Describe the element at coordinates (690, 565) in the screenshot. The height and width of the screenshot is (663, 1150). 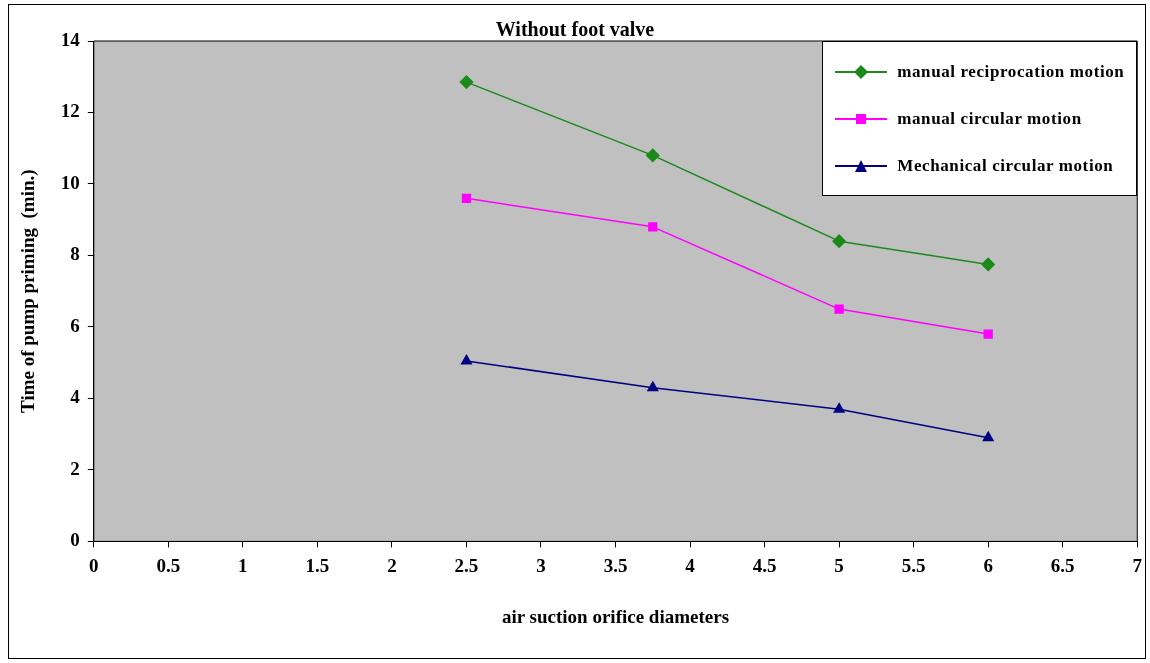
I see `x-tick-label: 4` at that location.